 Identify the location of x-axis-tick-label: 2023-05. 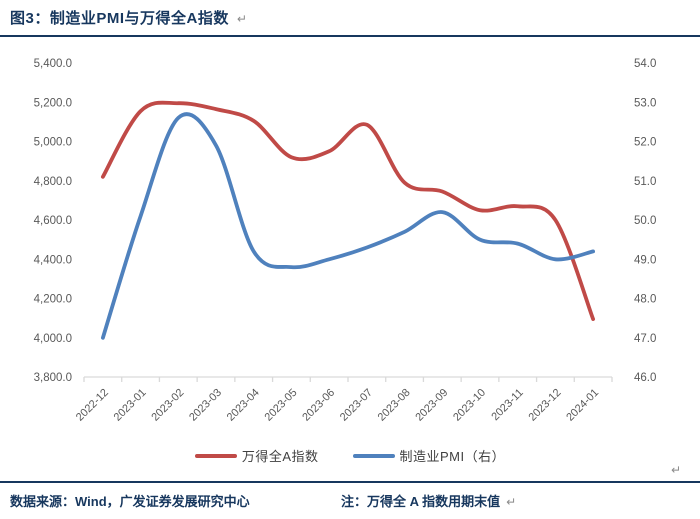
(281, 405).